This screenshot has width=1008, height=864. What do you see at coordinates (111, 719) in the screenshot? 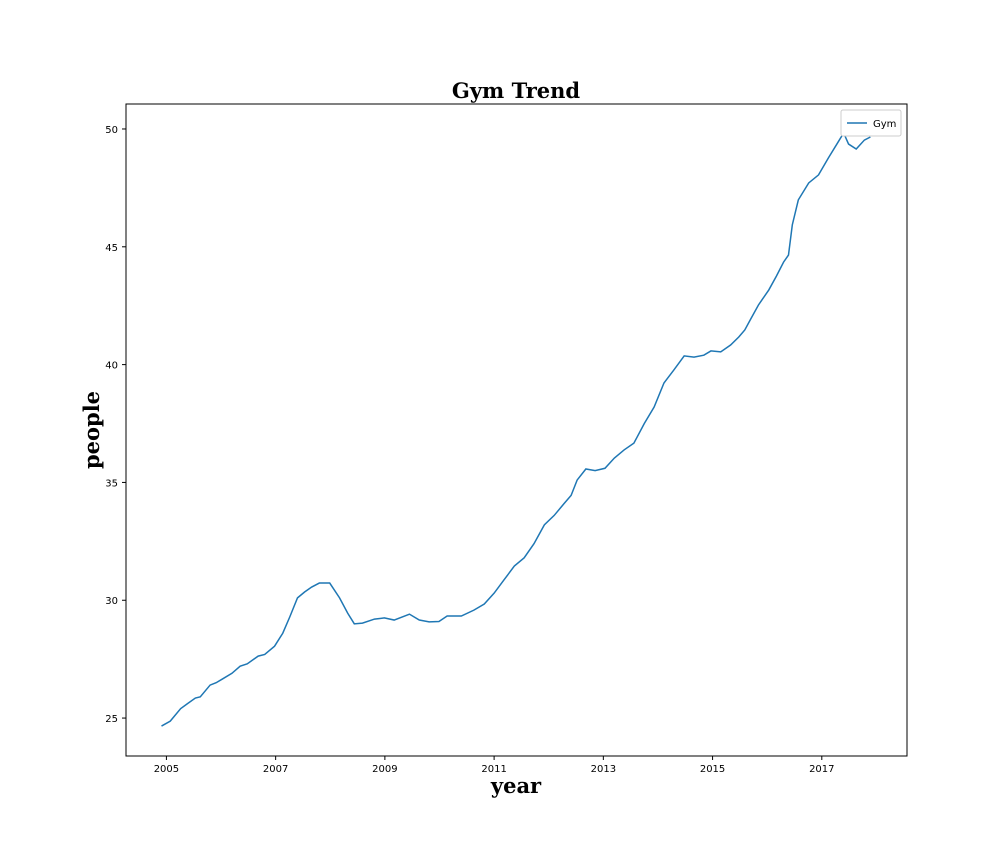
I see `y-tick-label: 25` at bounding box center [111, 719].